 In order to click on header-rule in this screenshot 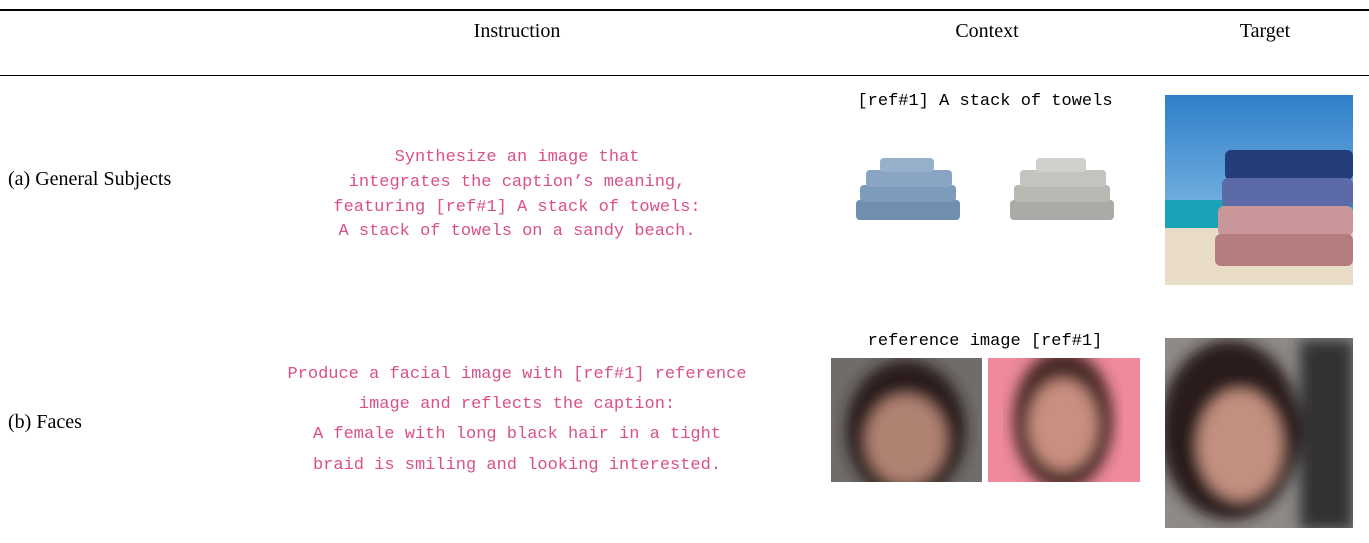, I will do `click(684, 75)`.